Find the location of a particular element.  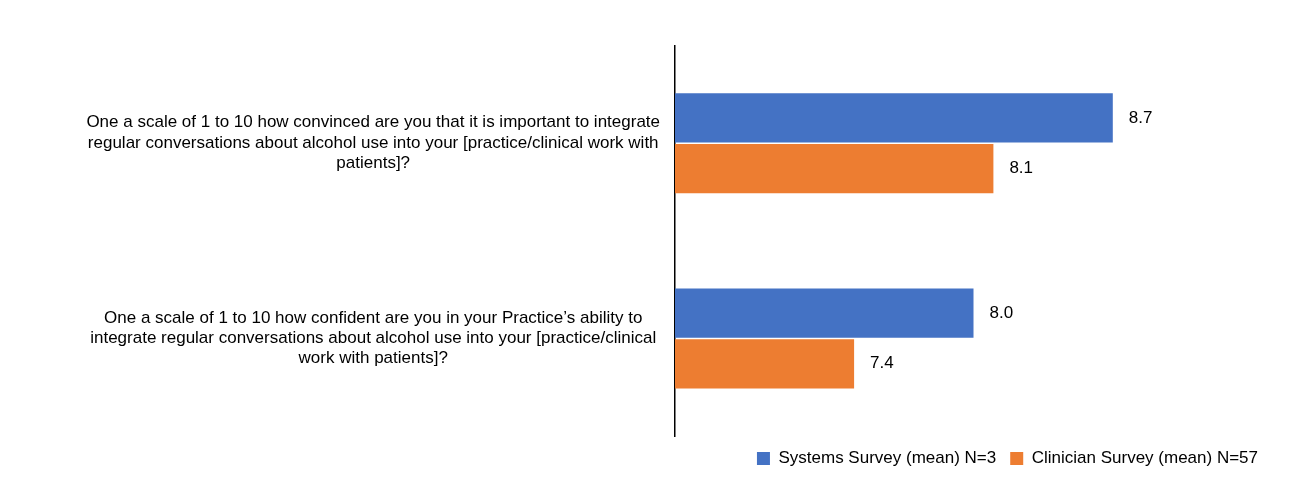

data-label: 8.0 is located at coordinates (1001, 312).